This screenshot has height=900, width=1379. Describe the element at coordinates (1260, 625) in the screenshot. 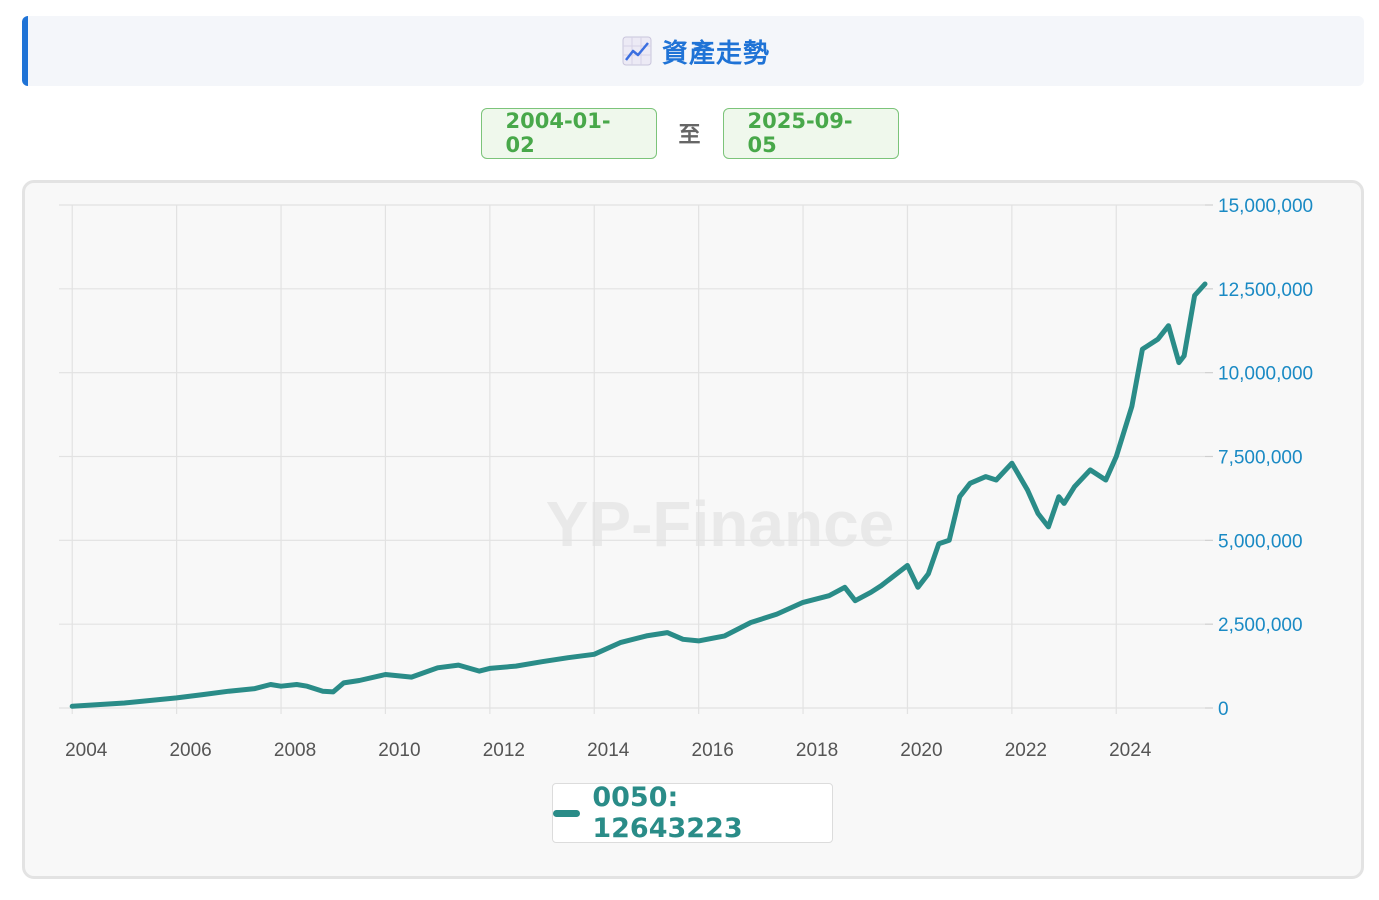

I see `y-tick-label: 2,500,000` at that location.